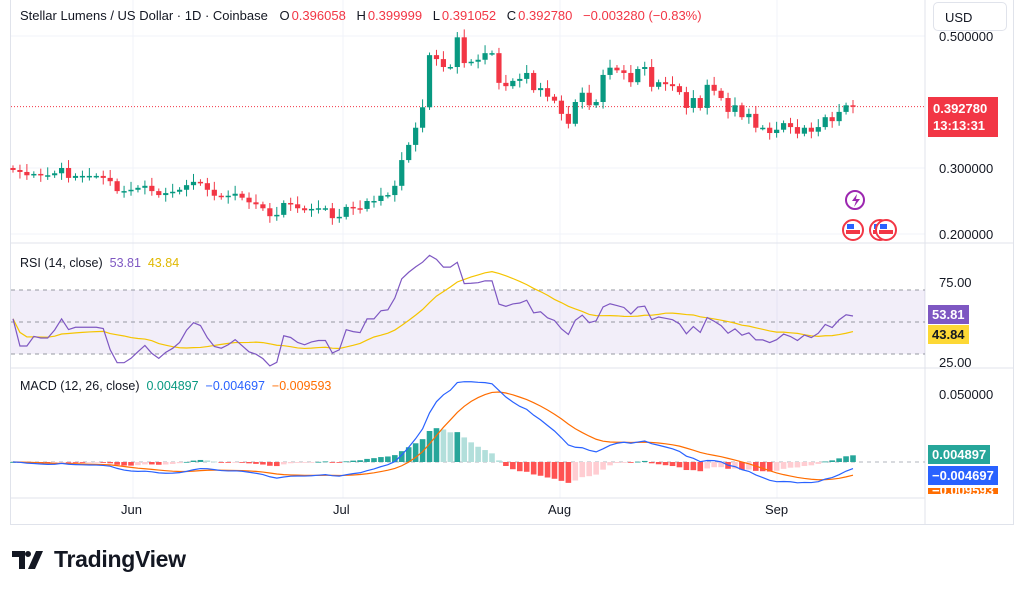 The height and width of the screenshot is (594, 1024). Describe the element at coordinates (361, 15) in the screenshot. I see `high-label: H` at that location.